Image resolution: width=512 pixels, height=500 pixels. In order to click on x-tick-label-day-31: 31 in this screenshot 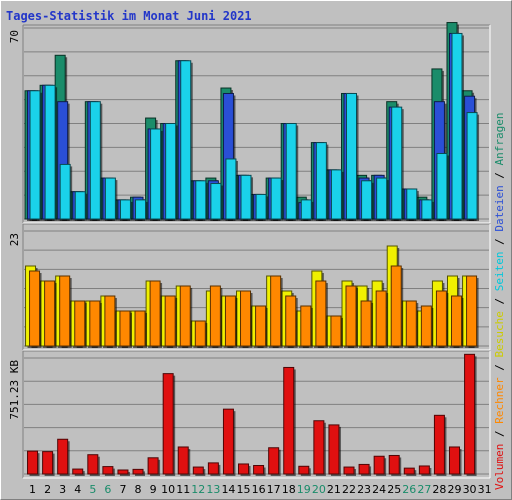, I will do `click(485, 489)`.